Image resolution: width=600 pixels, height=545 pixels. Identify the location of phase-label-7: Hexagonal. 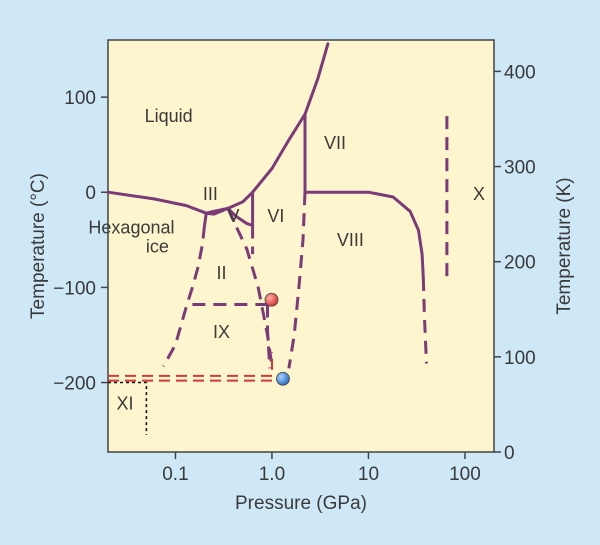
(131, 227).